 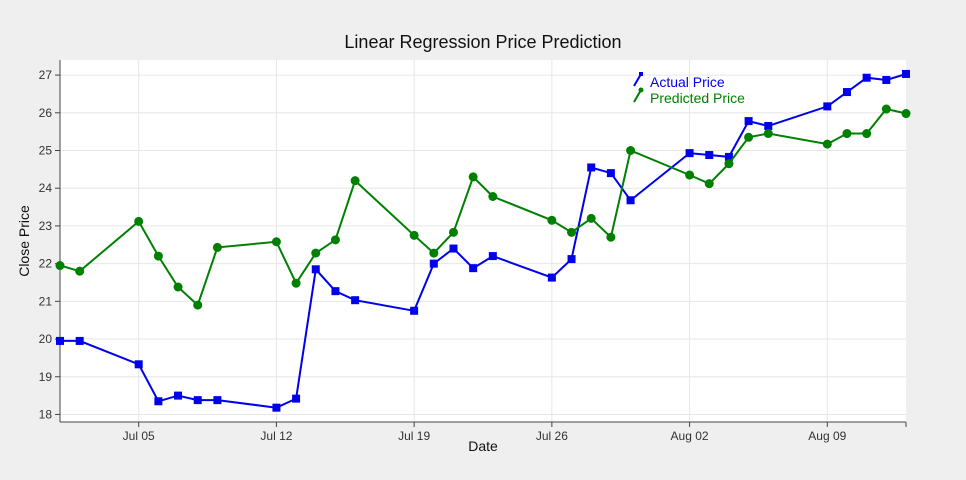 I want to click on y-tick-label: 25, so click(x=46, y=151).